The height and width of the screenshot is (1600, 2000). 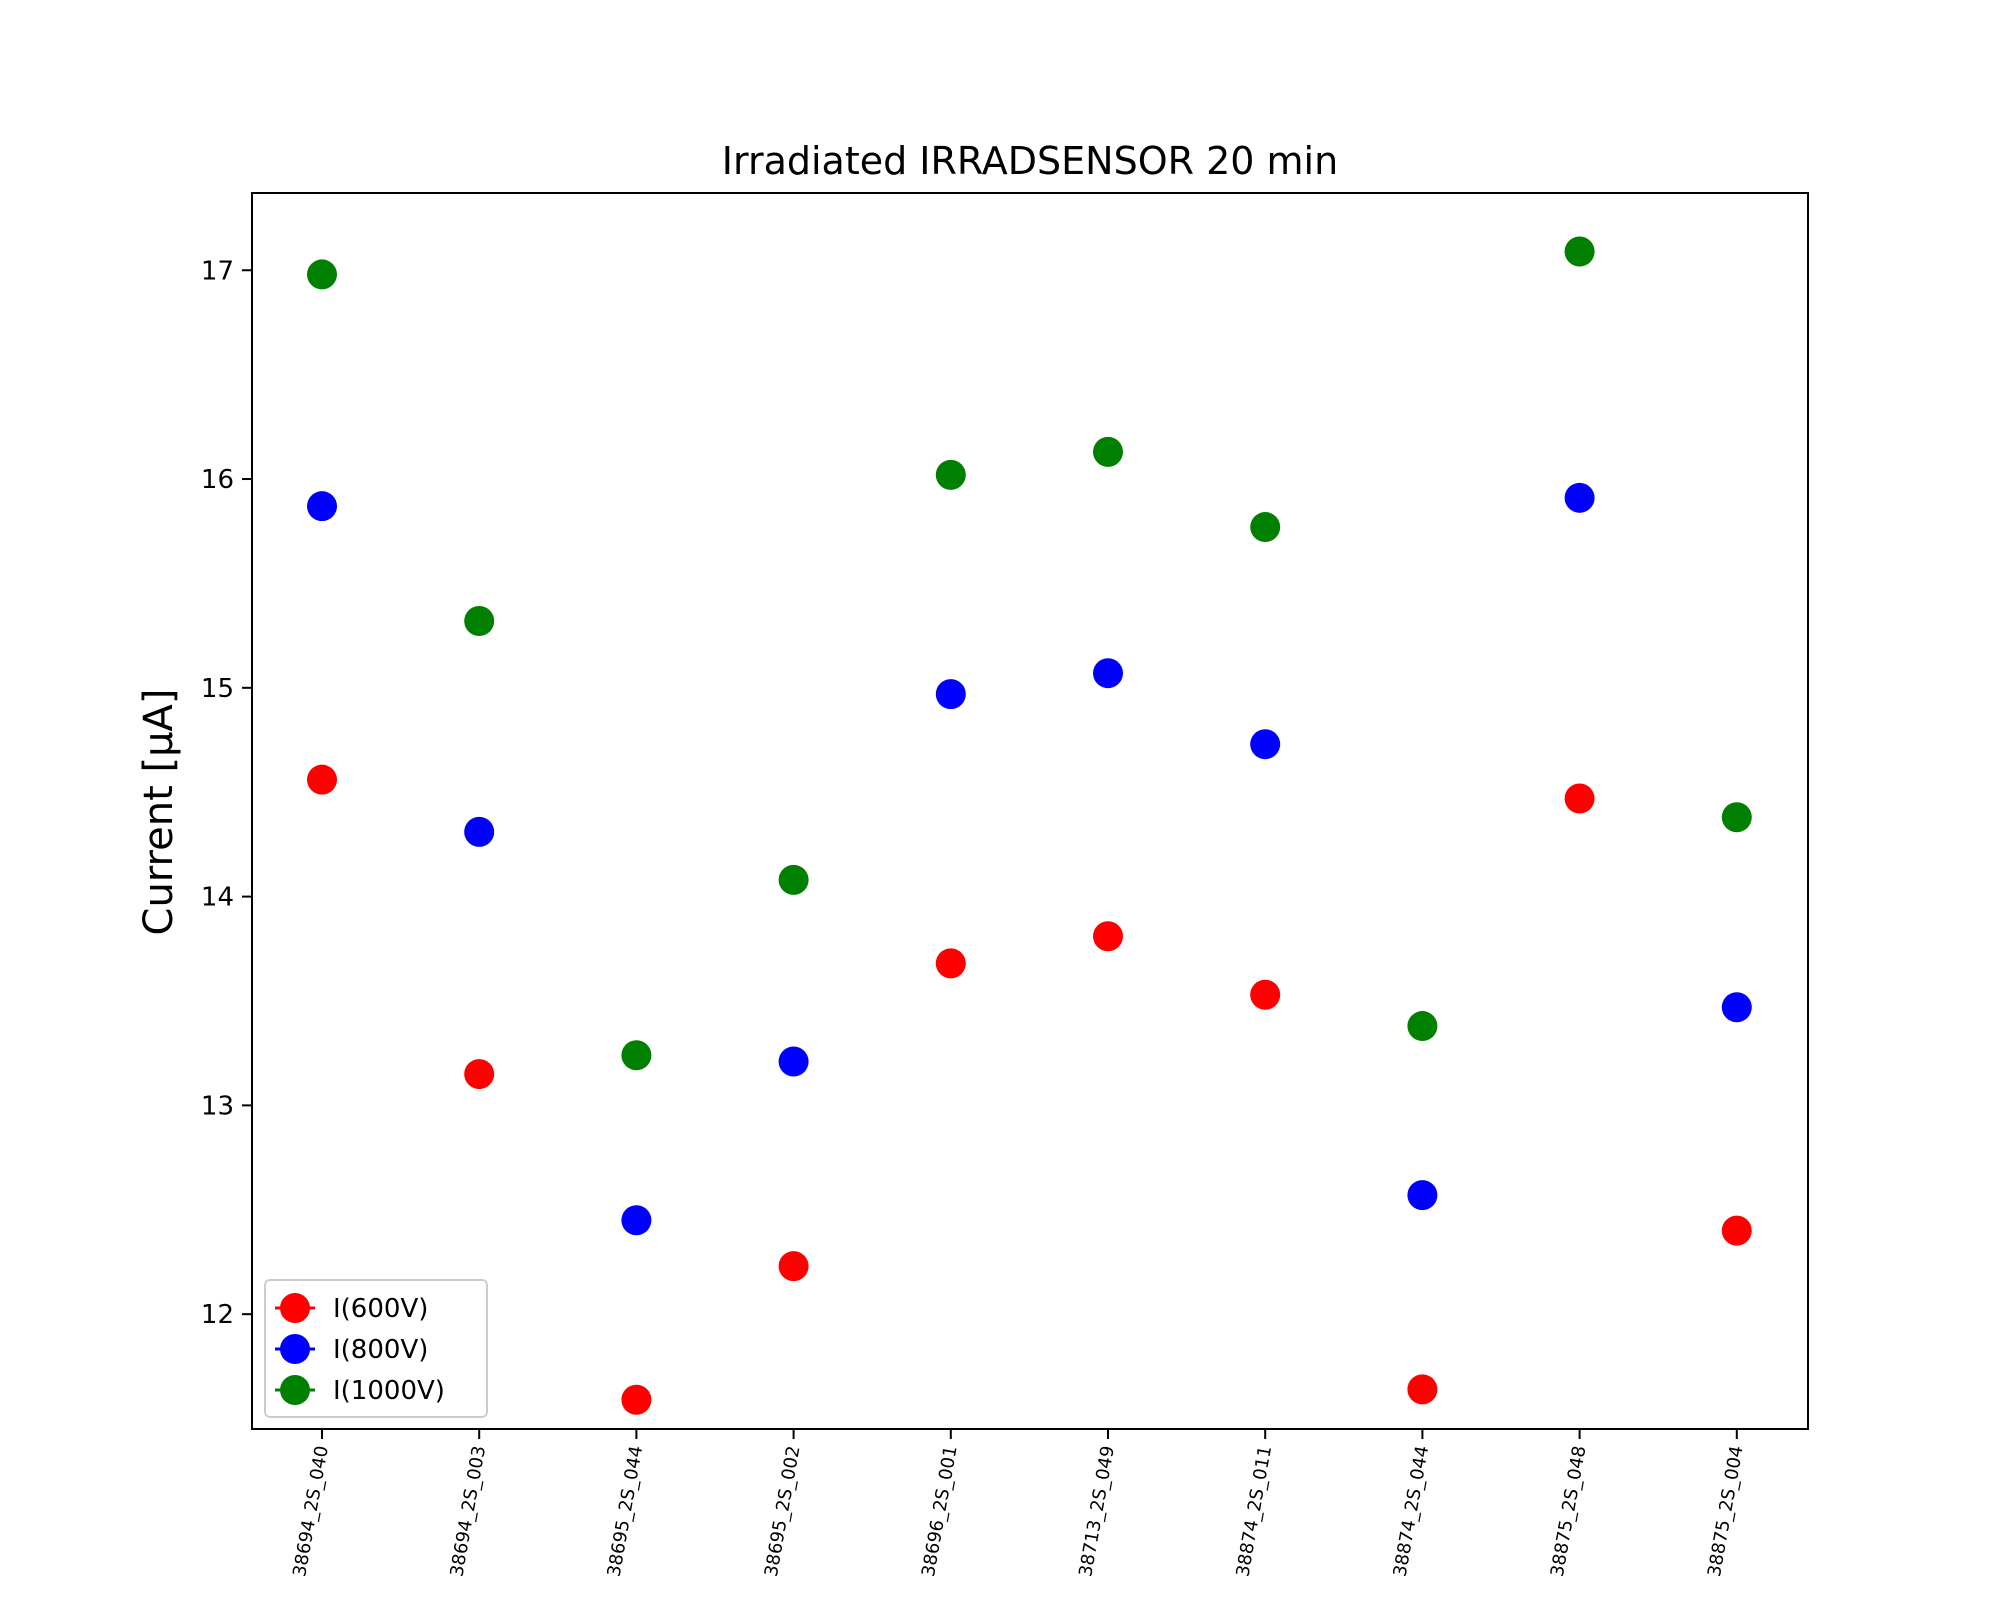 I want to click on legend-label-2: I(1000V), so click(x=389, y=1391).